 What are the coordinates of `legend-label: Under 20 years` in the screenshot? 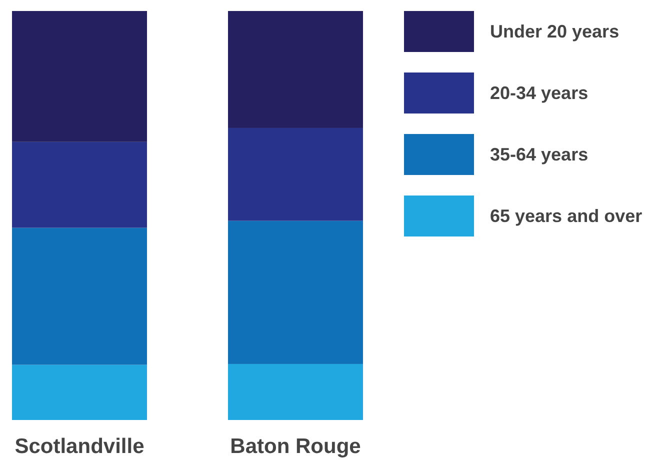 It's located at (555, 32).